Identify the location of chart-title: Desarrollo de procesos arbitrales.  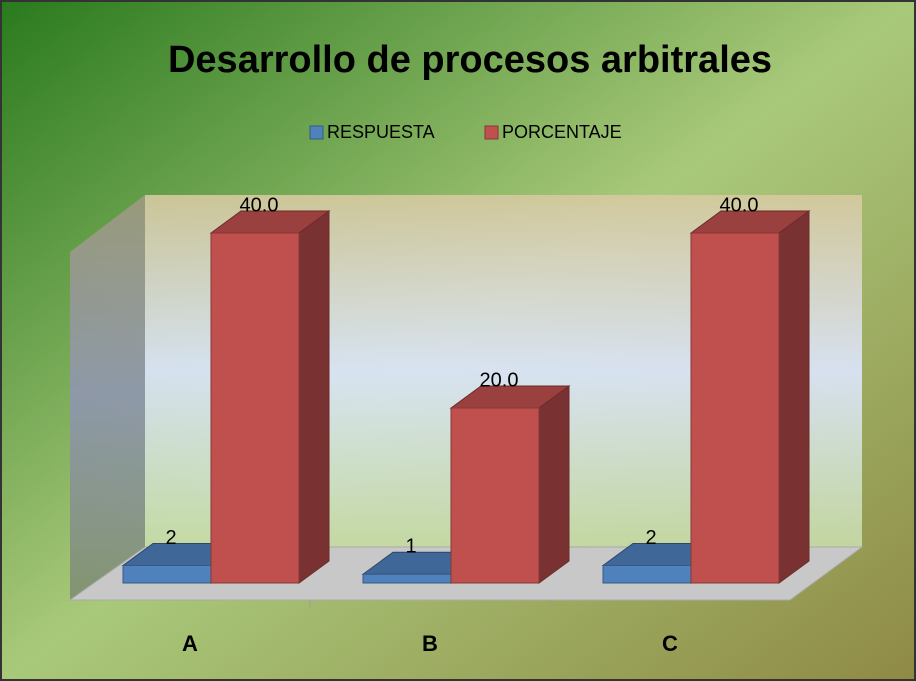
(470, 60).